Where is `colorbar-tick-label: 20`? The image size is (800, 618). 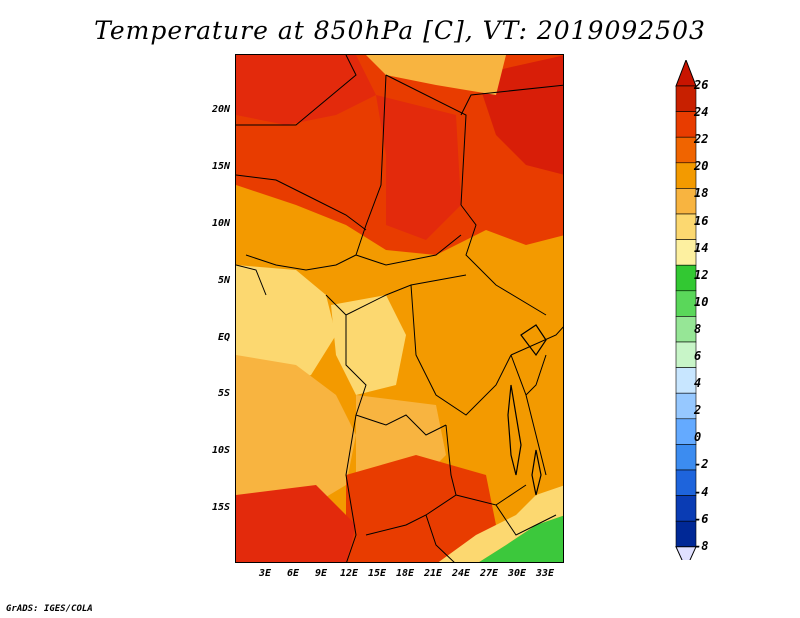 colorbar-tick-label: 20 is located at coordinates (701, 166).